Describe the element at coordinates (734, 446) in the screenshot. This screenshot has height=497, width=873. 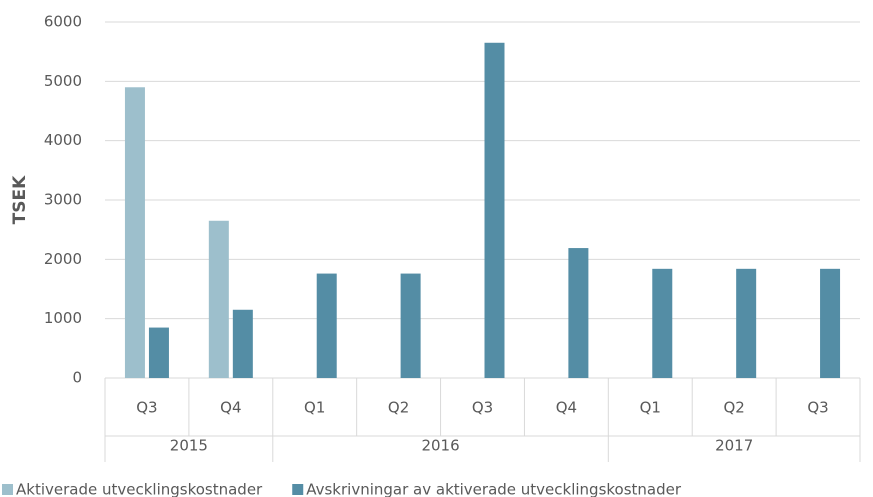
I see `x-group-label: 2017` at that location.